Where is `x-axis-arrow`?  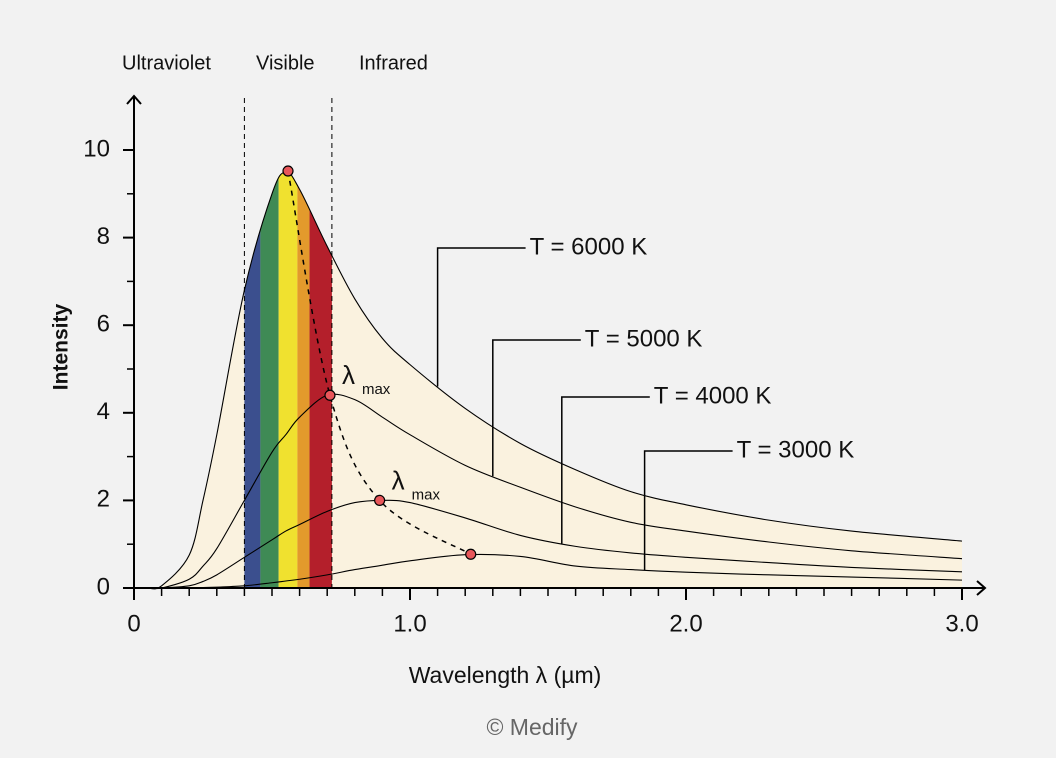
x-axis-arrow is located at coordinates (981, 588).